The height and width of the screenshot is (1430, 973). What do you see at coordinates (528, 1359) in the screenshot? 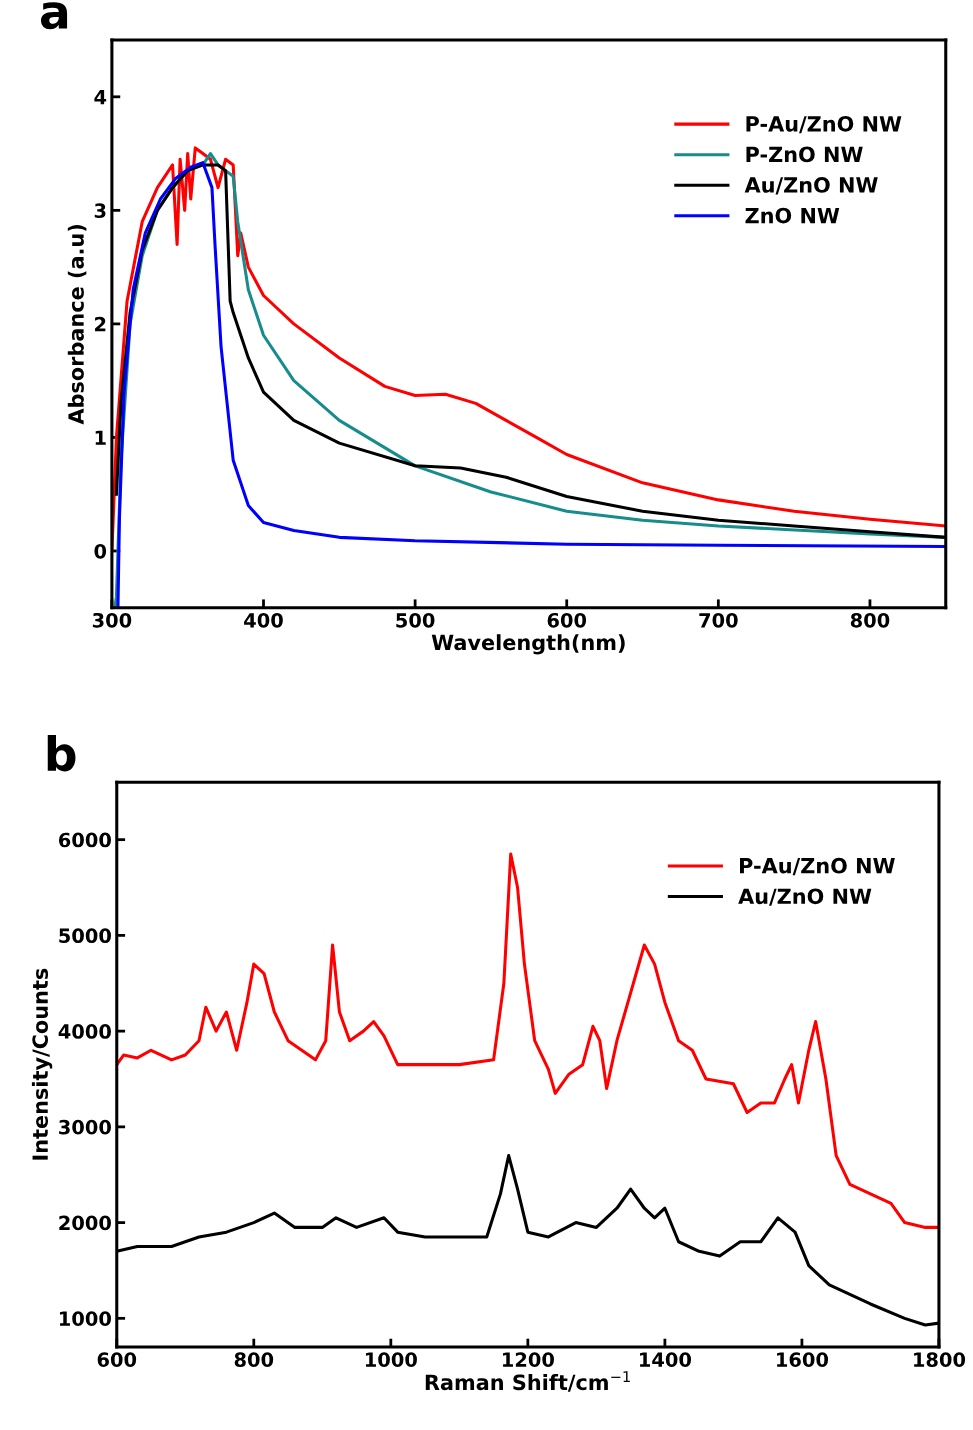
I see `x-tick-label: 1200` at bounding box center [528, 1359].